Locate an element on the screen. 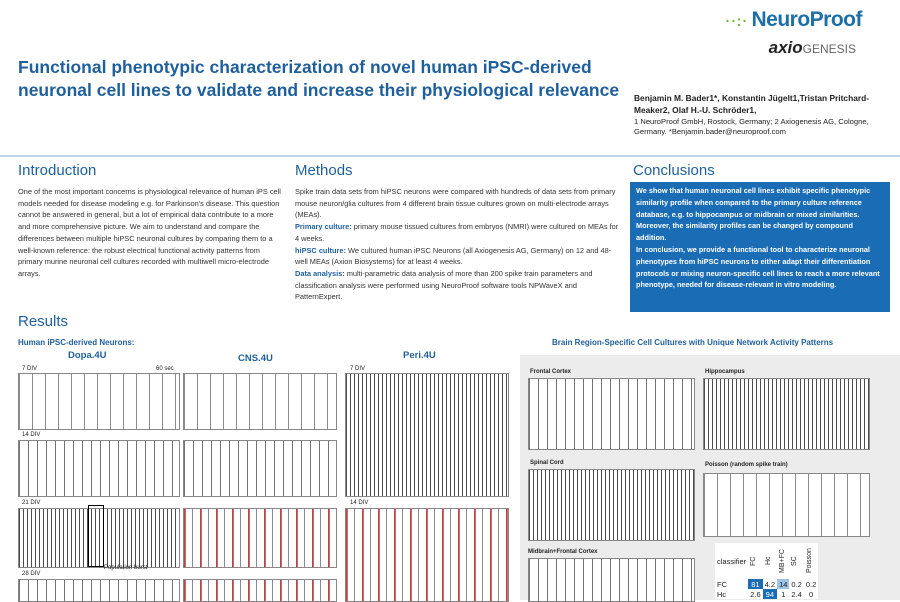 The height and width of the screenshot is (602, 900). dopa-div-label-7: 7 DIV is located at coordinates (30, 369).